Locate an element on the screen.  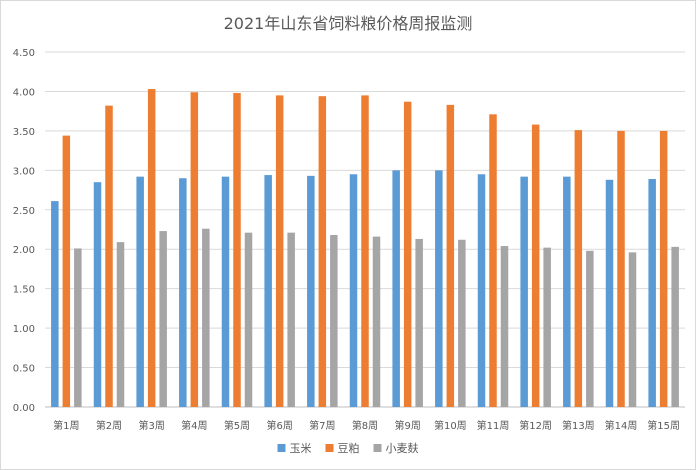
bar-豆粕-第7周 is located at coordinates (322, 251).